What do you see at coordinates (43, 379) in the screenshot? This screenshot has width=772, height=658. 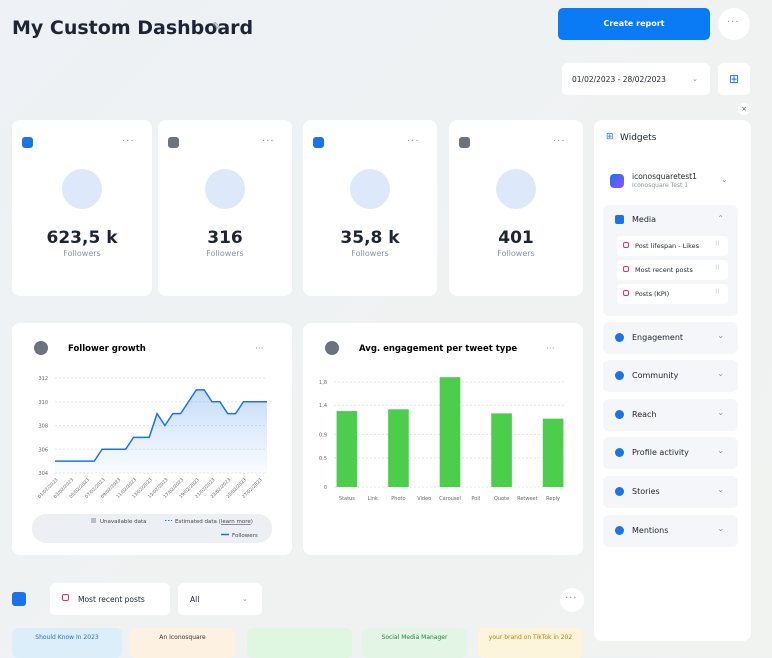 I see `y-tick-label: 312` at bounding box center [43, 379].